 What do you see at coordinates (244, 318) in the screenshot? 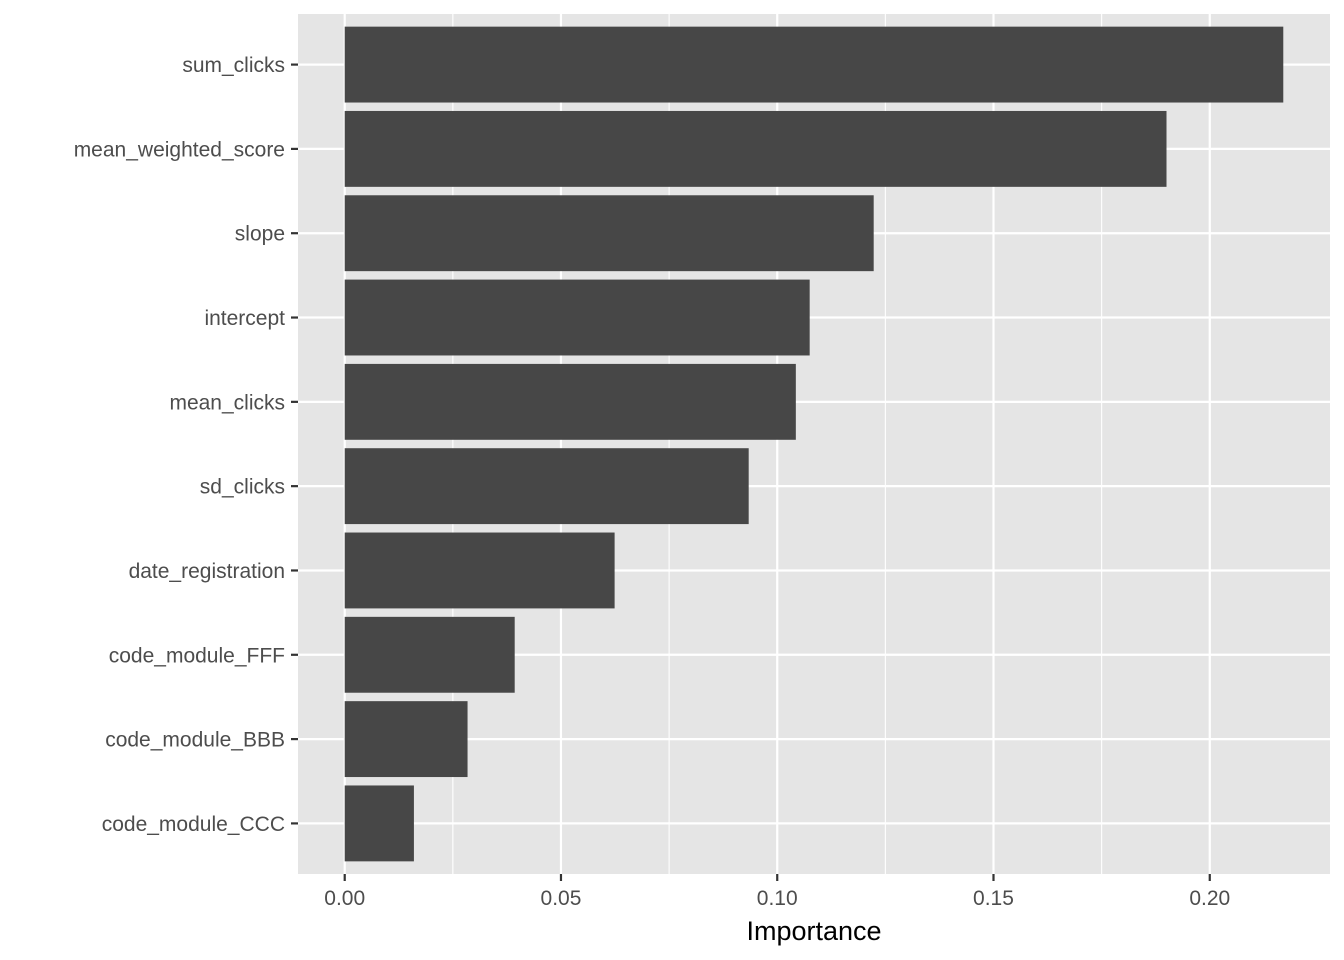
I see `y-tick-label: intercept` at bounding box center [244, 318].